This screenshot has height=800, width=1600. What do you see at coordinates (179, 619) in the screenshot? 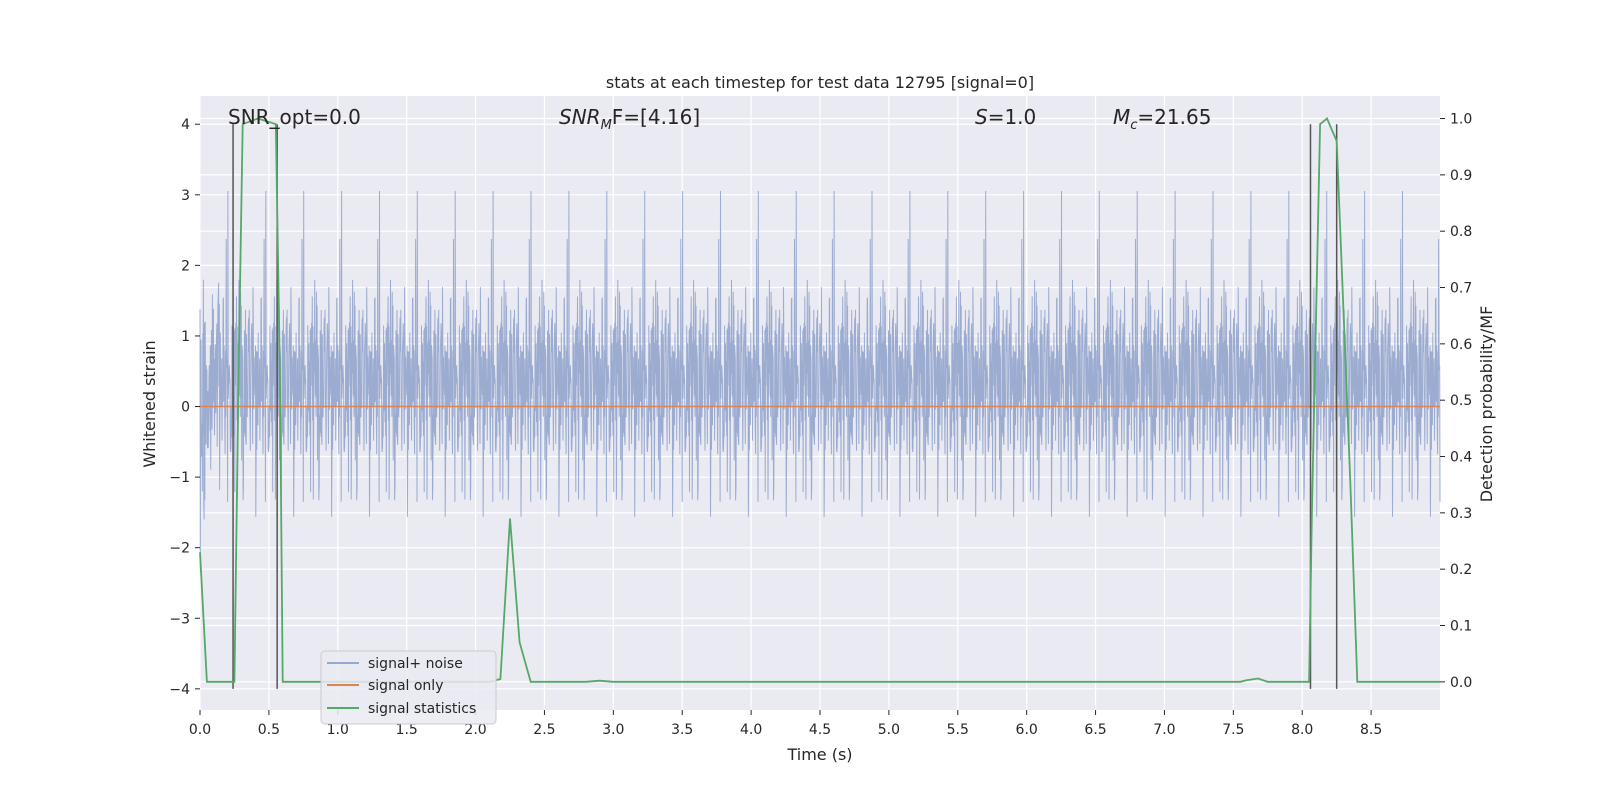
I see `y-left-tick-label: −3` at bounding box center [179, 619].